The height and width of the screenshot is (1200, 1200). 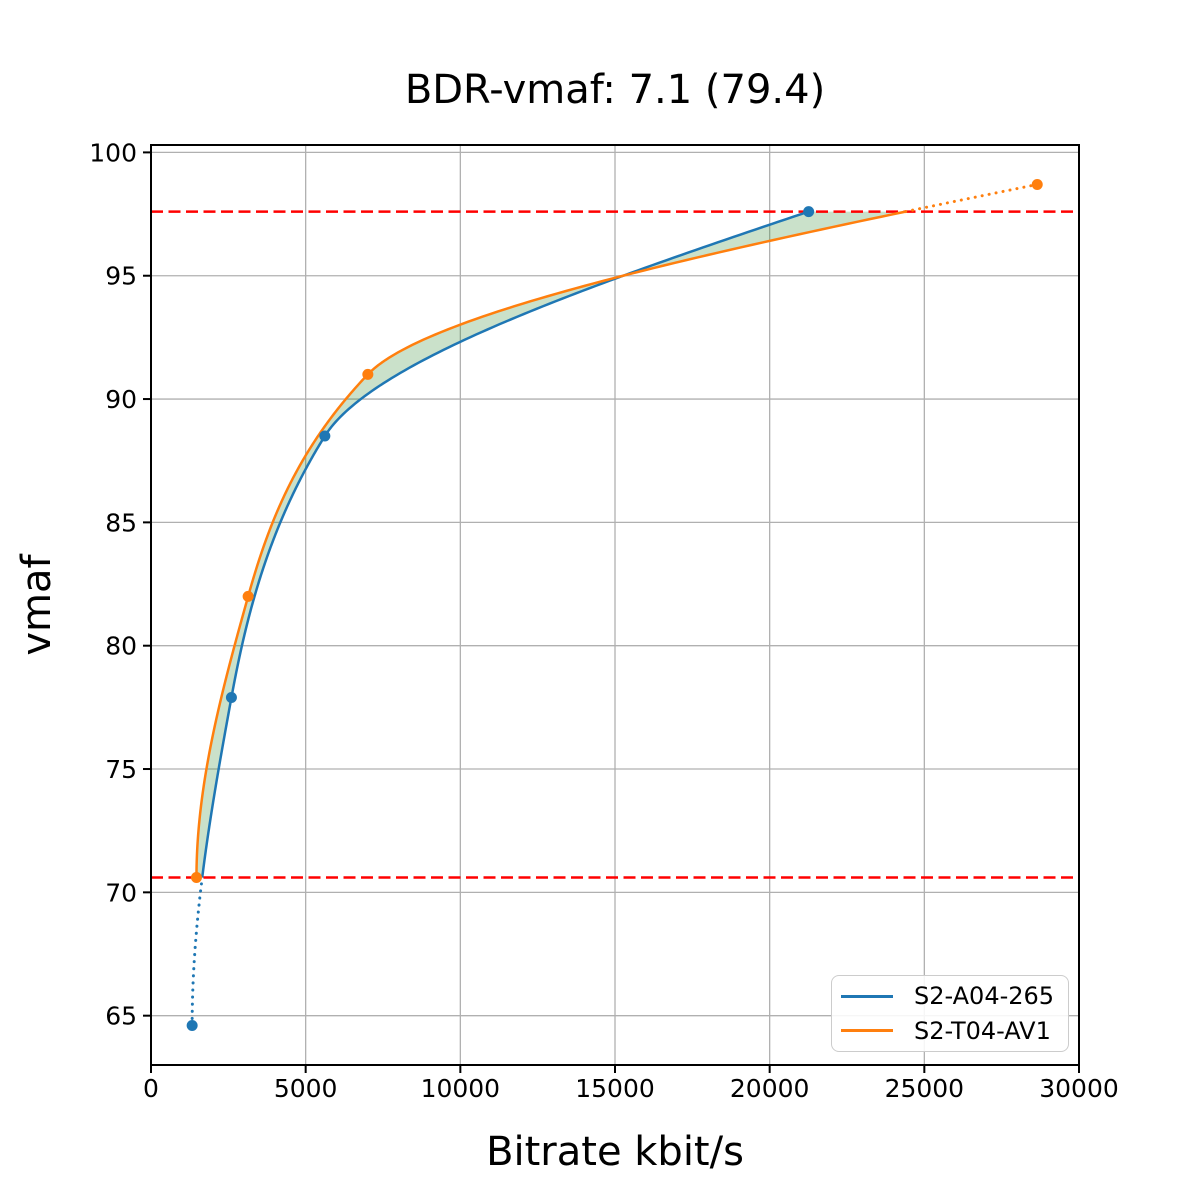 I want to click on legend-line-sample-orange, so click(x=867, y=1031).